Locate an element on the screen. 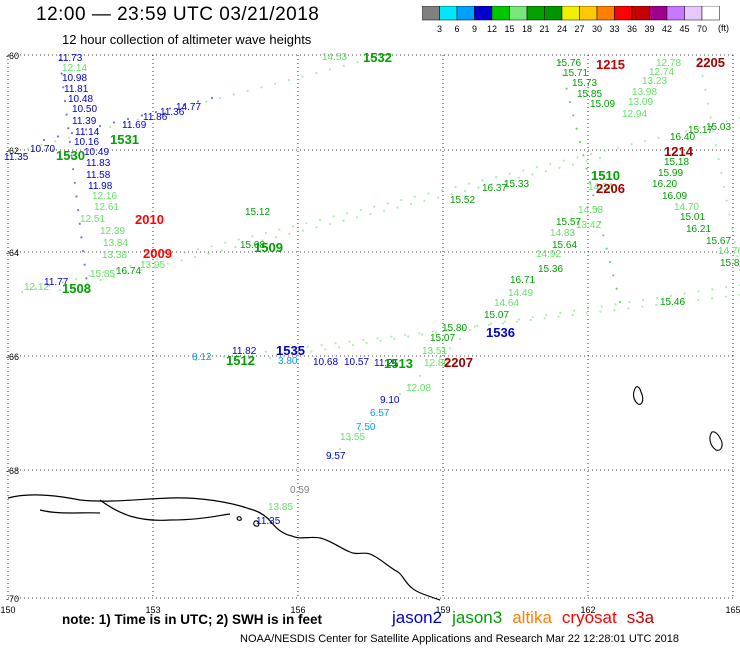  pass-number-label: 1532 is located at coordinates (377, 57).